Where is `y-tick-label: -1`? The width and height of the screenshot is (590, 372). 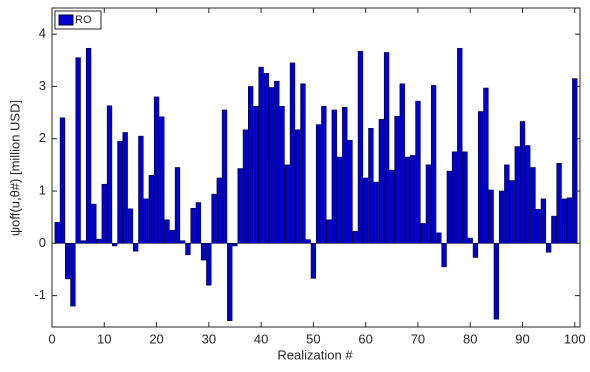
y-tick-label: -1 is located at coordinates (40, 294).